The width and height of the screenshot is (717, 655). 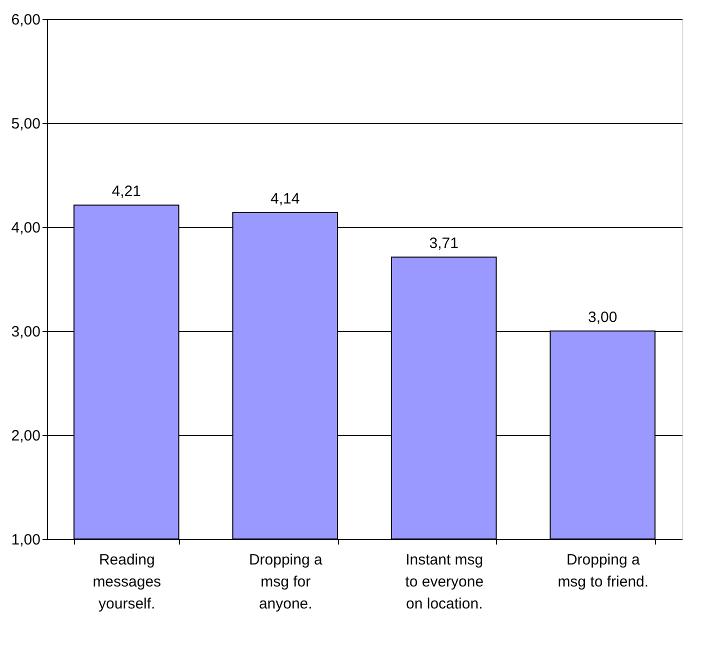 I want to click on y-tick-label: 2,00, so click(x=25, y=436).